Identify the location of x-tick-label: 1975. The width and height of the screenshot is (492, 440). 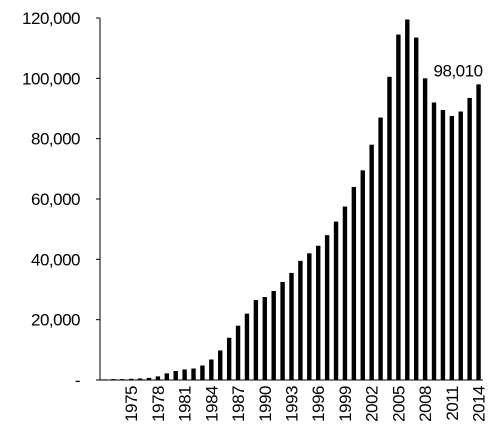
(131, 404).